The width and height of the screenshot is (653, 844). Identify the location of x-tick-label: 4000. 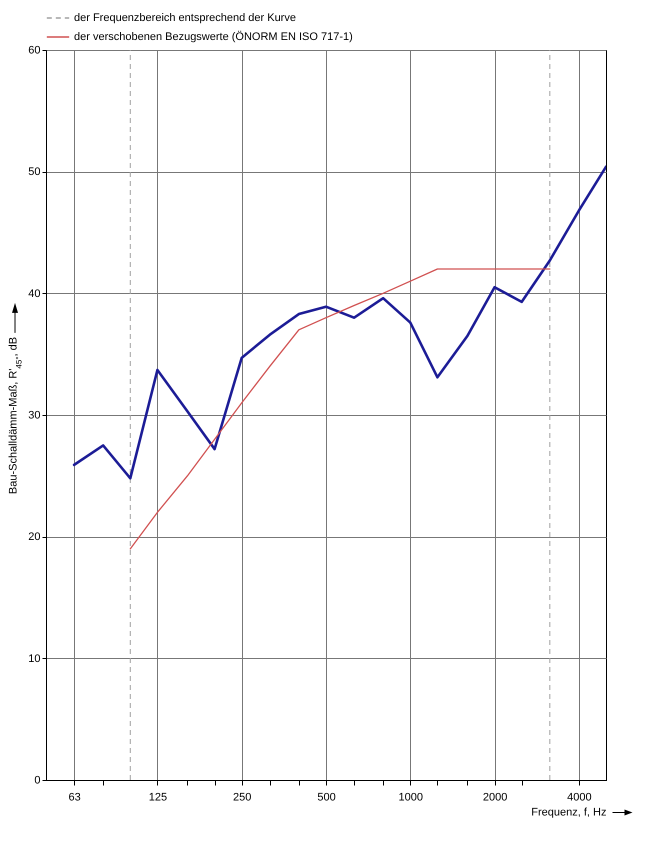
(579, 798).